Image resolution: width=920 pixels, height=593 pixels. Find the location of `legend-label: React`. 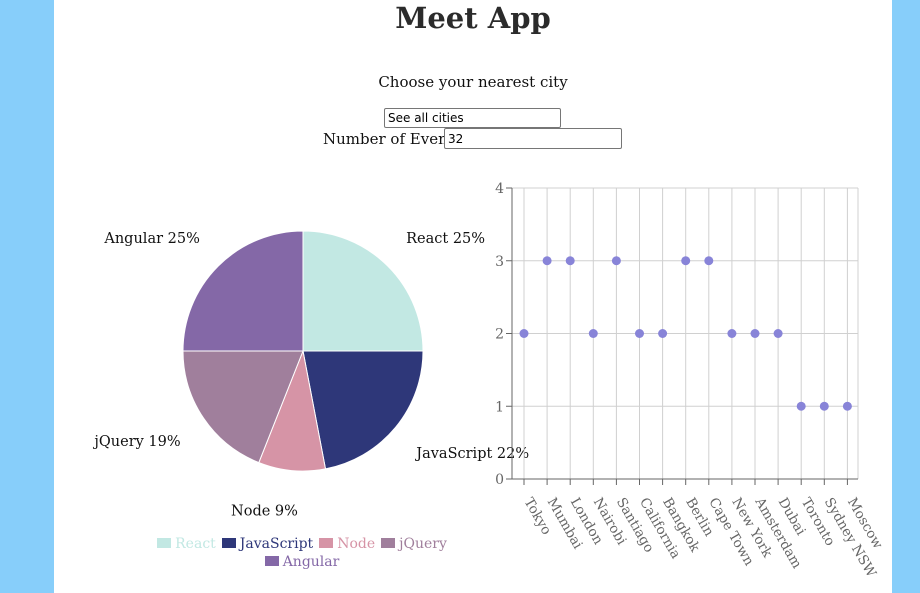

legend-label: React is located at coordinates (195, 544).